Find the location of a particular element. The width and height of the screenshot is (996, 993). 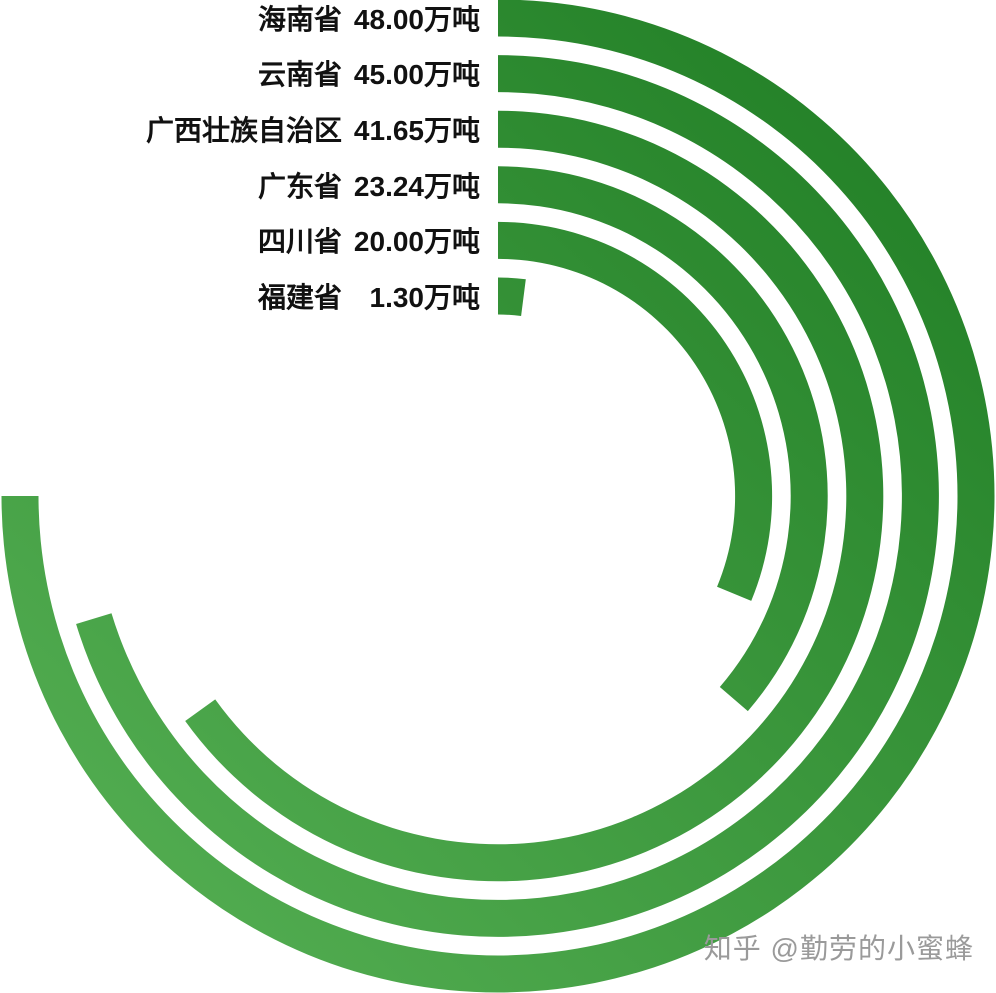

category-label: 广西壮族自治区 is located at coordinates (243, 130).